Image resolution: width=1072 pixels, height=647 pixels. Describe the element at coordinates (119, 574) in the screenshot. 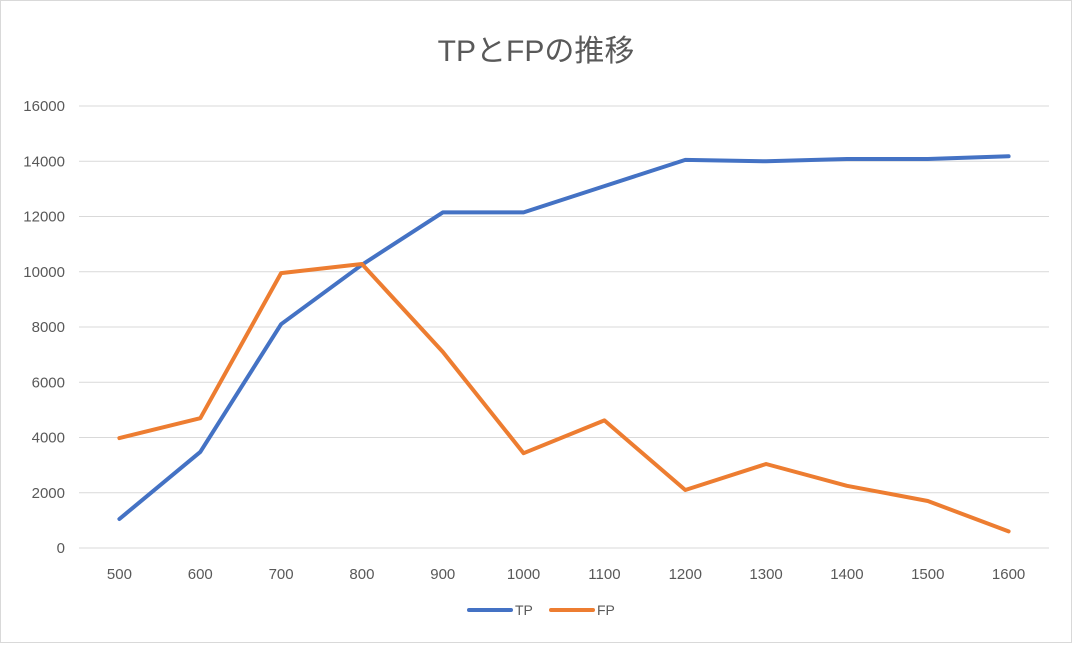

I see `x-tick-label: 500` at that location.